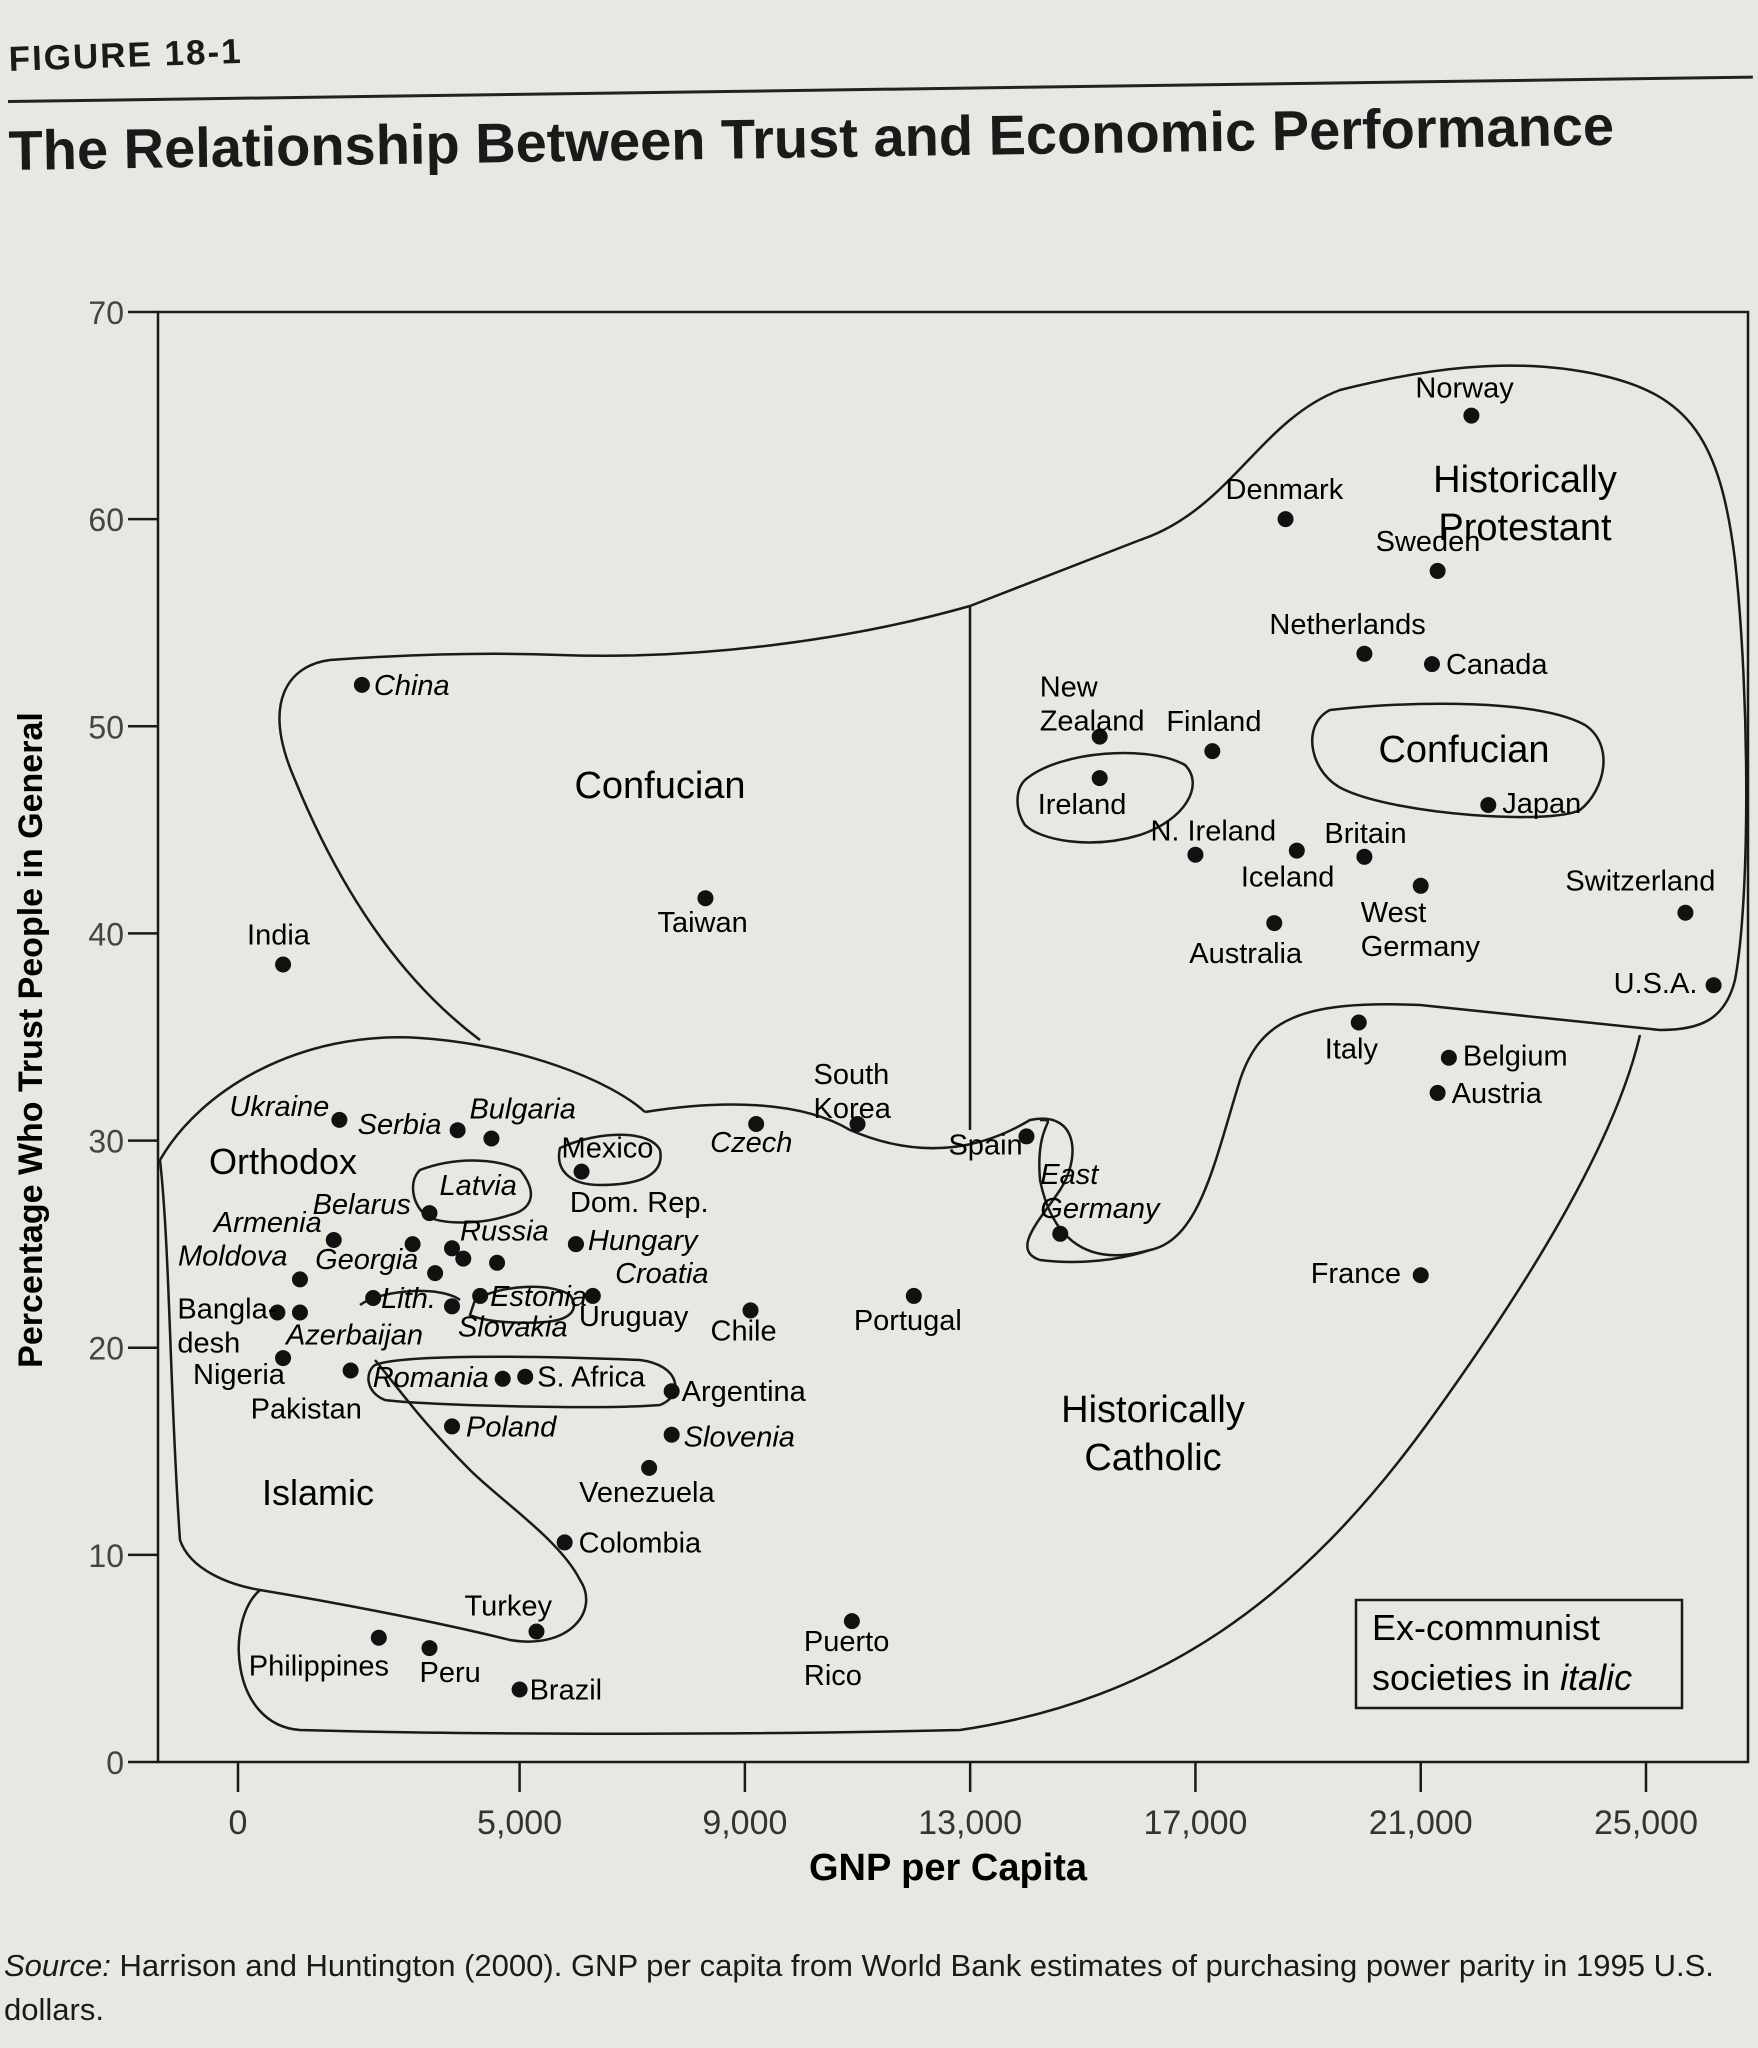  What do you see at coordinates (106, 934) in the screenshot?
I see `y-tick-label: 40` at bounding box center [106, 934].